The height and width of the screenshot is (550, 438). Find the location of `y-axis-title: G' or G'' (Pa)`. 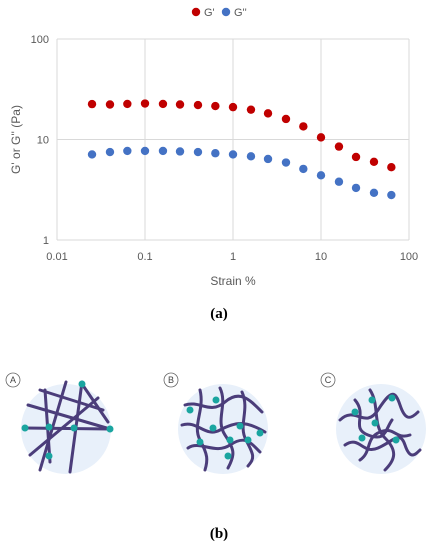

y-axis-title: G' or G'' (Pa) is located at coordinates (16, 139).